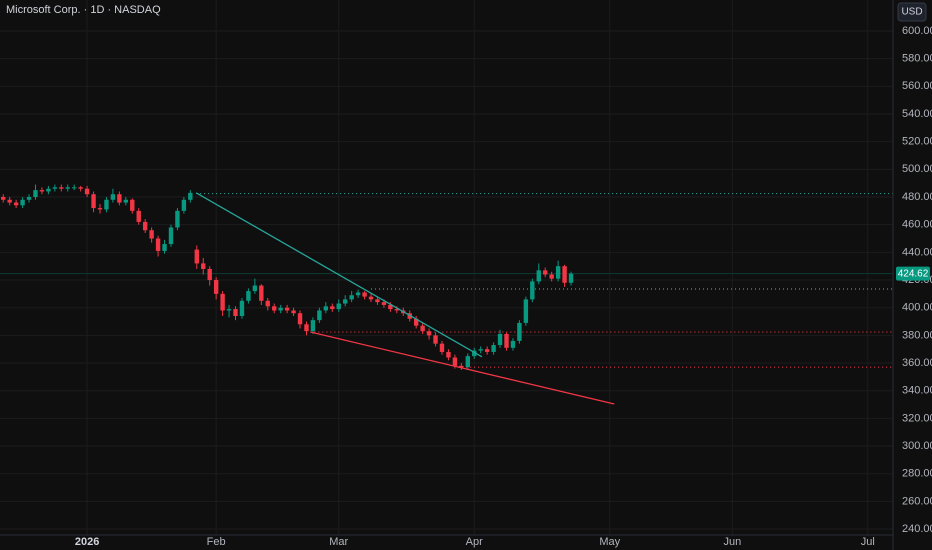 Image resolution: width=932 pixels, height=550 pixels. I want to click on y-tick-label: 300.00, so click(917, 446).